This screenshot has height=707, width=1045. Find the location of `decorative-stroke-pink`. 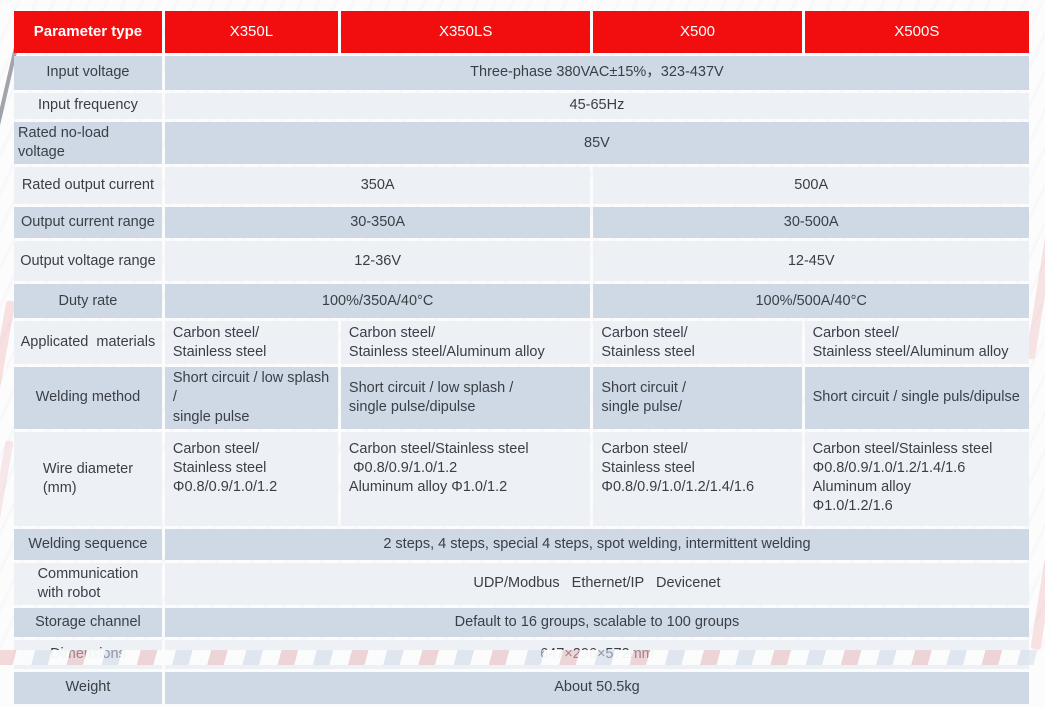

decorative-stroke-pink is located at coordinates (1037, 595).